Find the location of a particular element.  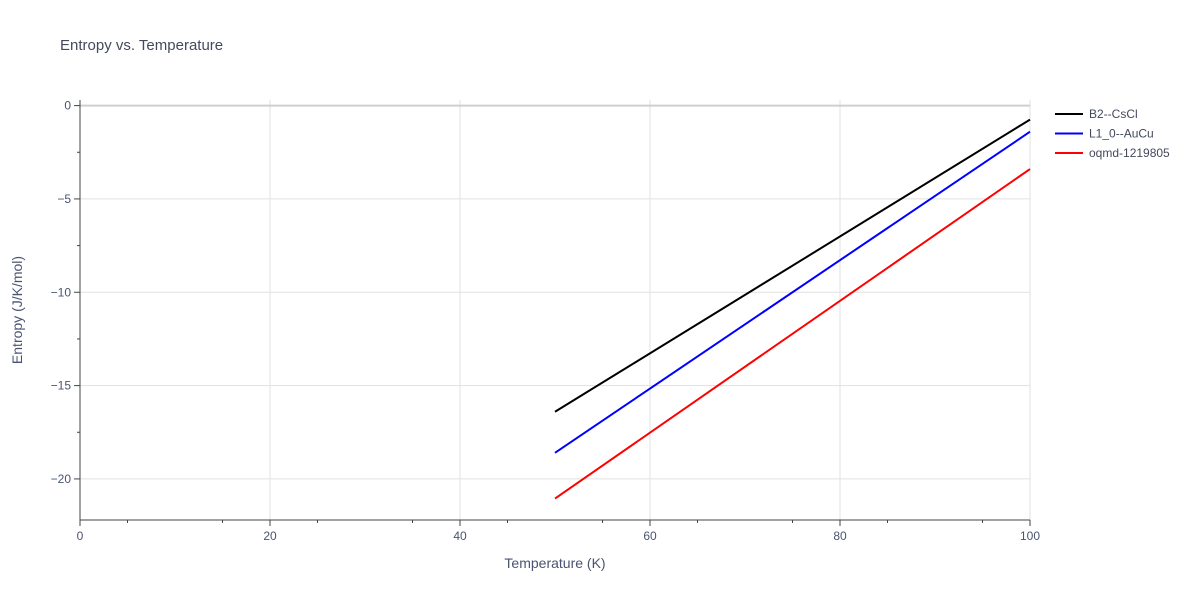

y-tick-label: −15 is located at coordinates (61, 386).